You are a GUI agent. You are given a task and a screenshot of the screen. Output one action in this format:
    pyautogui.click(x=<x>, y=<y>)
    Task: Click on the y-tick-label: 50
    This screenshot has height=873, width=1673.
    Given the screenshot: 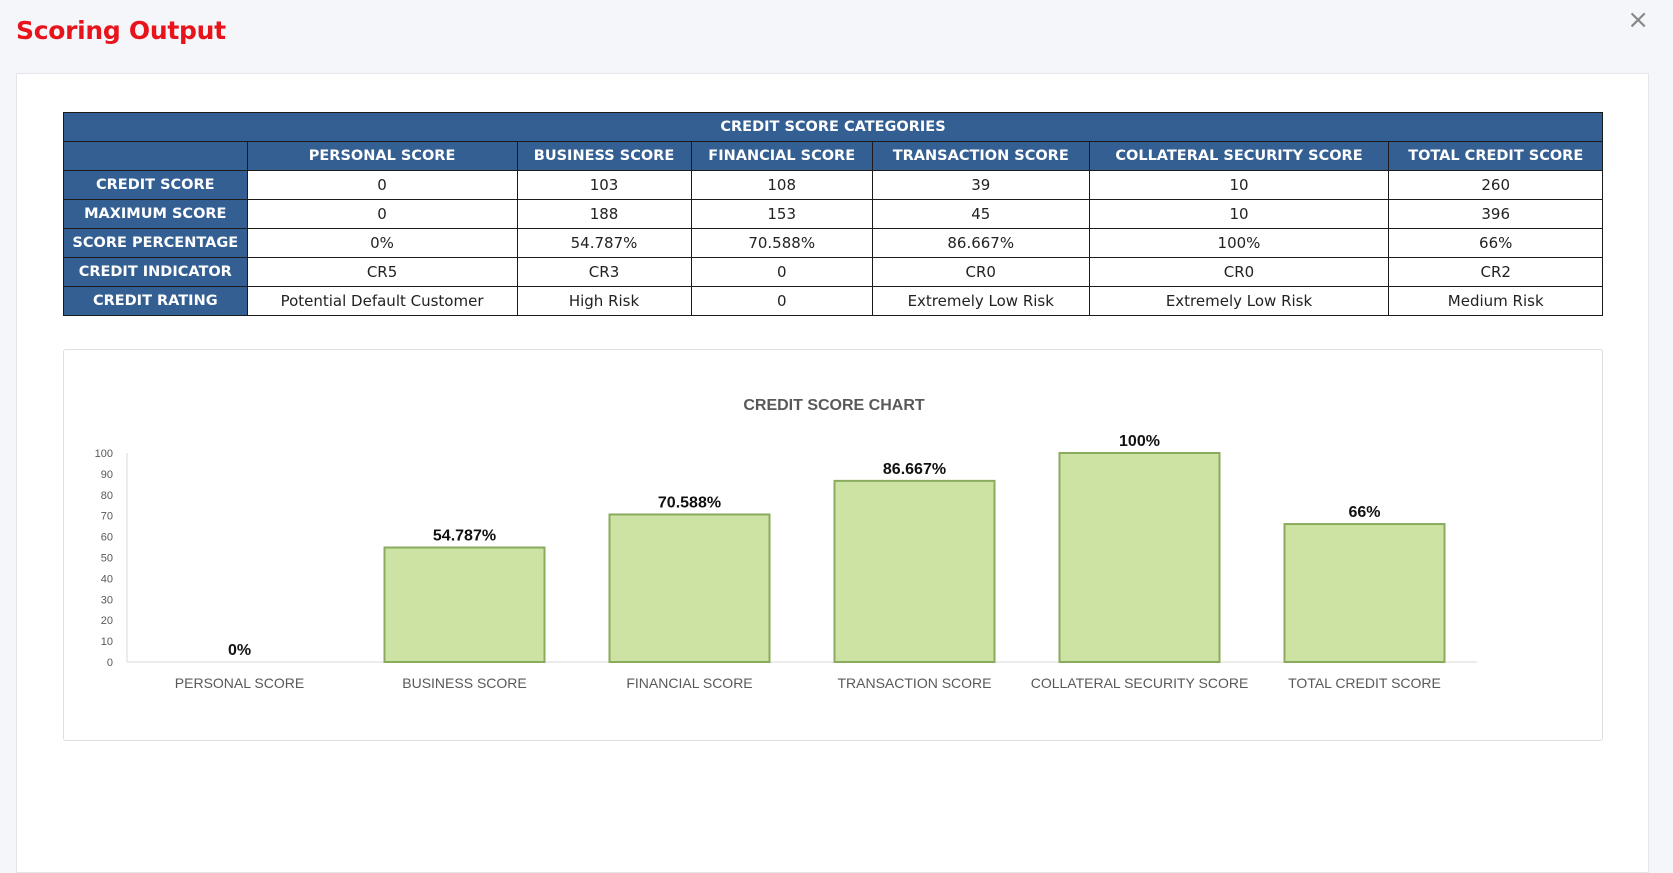 What is the action you would take?
    pyautogui.click(x=107, y=559)
    